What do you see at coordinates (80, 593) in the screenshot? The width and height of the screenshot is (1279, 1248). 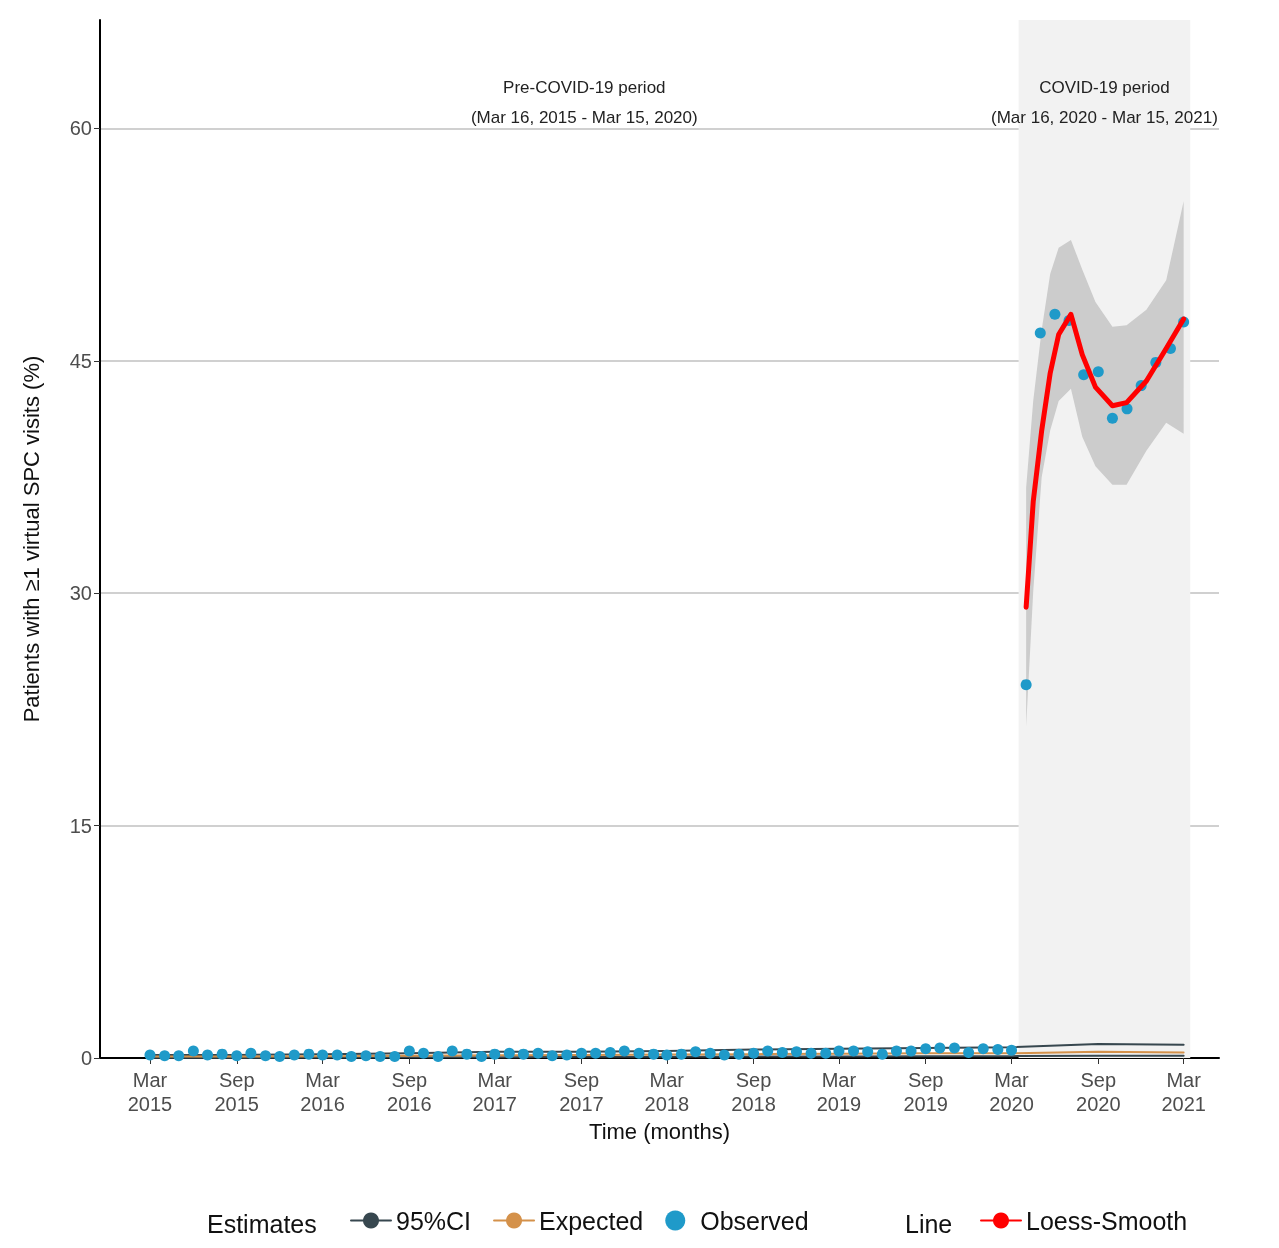 I see `y-tick-label: 30` at bounding box center [80, 593].